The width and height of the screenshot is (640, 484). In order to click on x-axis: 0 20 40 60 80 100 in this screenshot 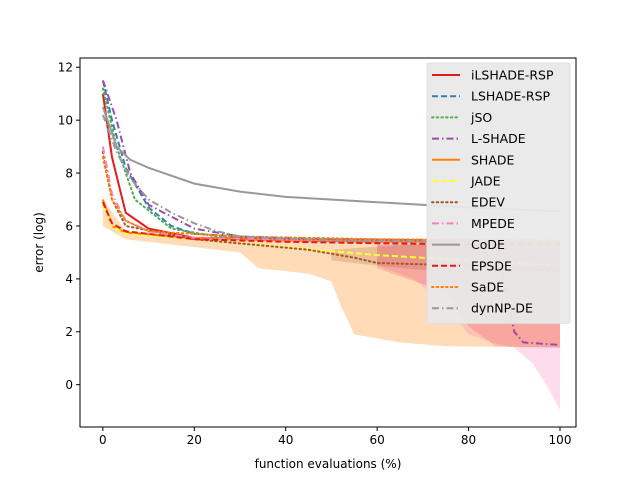, I will do `click(335, 437)`.